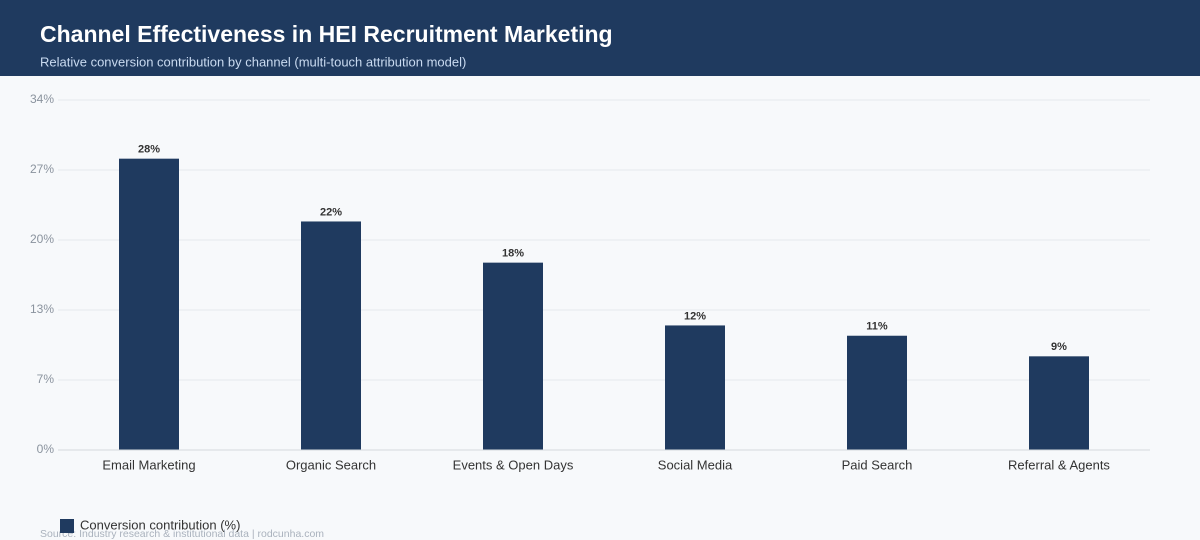 The width and height of the screenshot is (1200, 540). I want to click on x-tick-label: Email Marketing, so click(148, 464).